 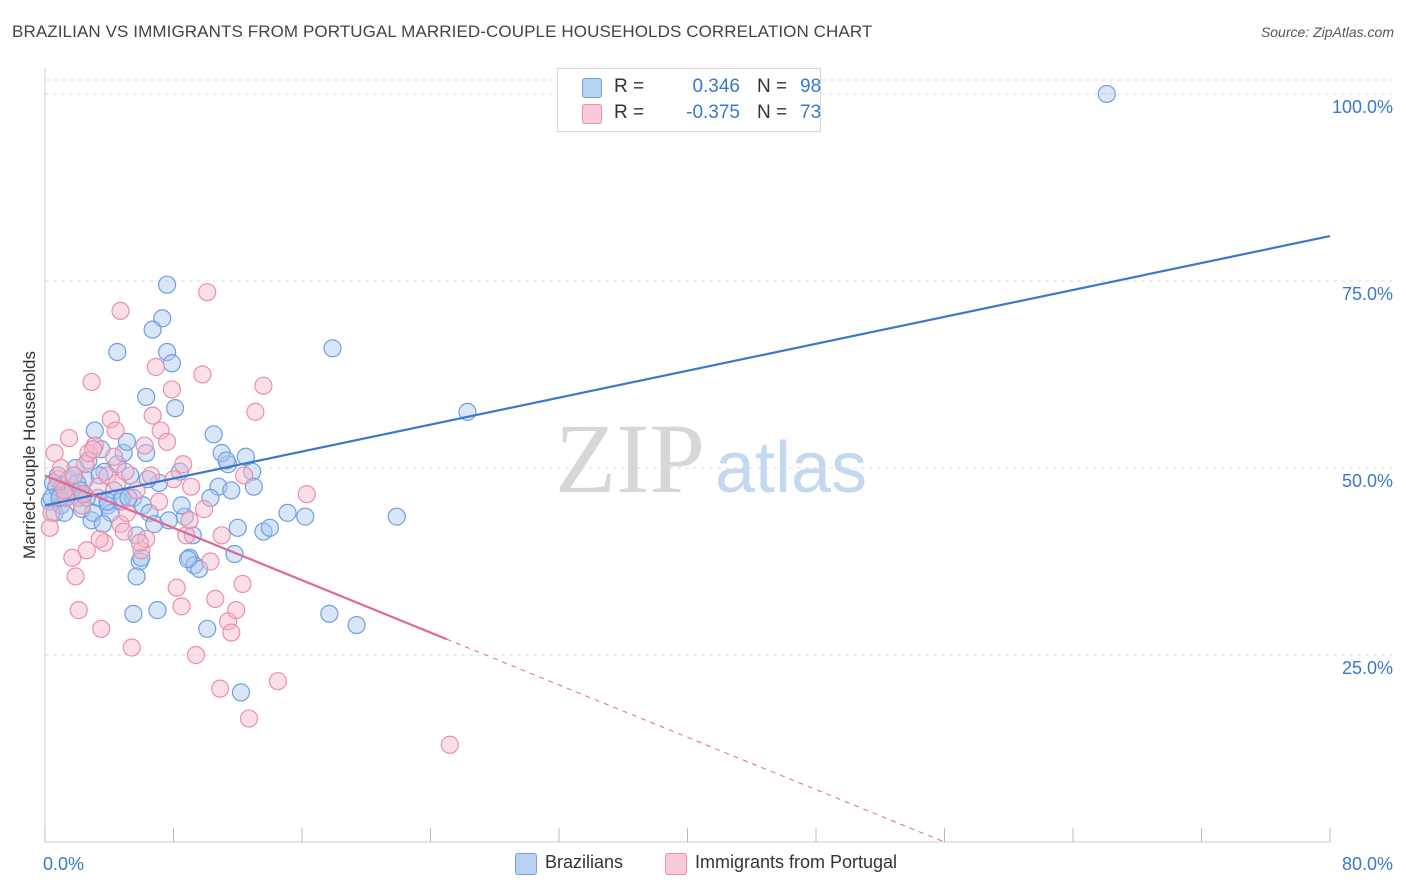 What do you see at coordinates (713, 112) in the screenshot?
I see `legend-r-value: -0.375` at bounding box center [713, 112].